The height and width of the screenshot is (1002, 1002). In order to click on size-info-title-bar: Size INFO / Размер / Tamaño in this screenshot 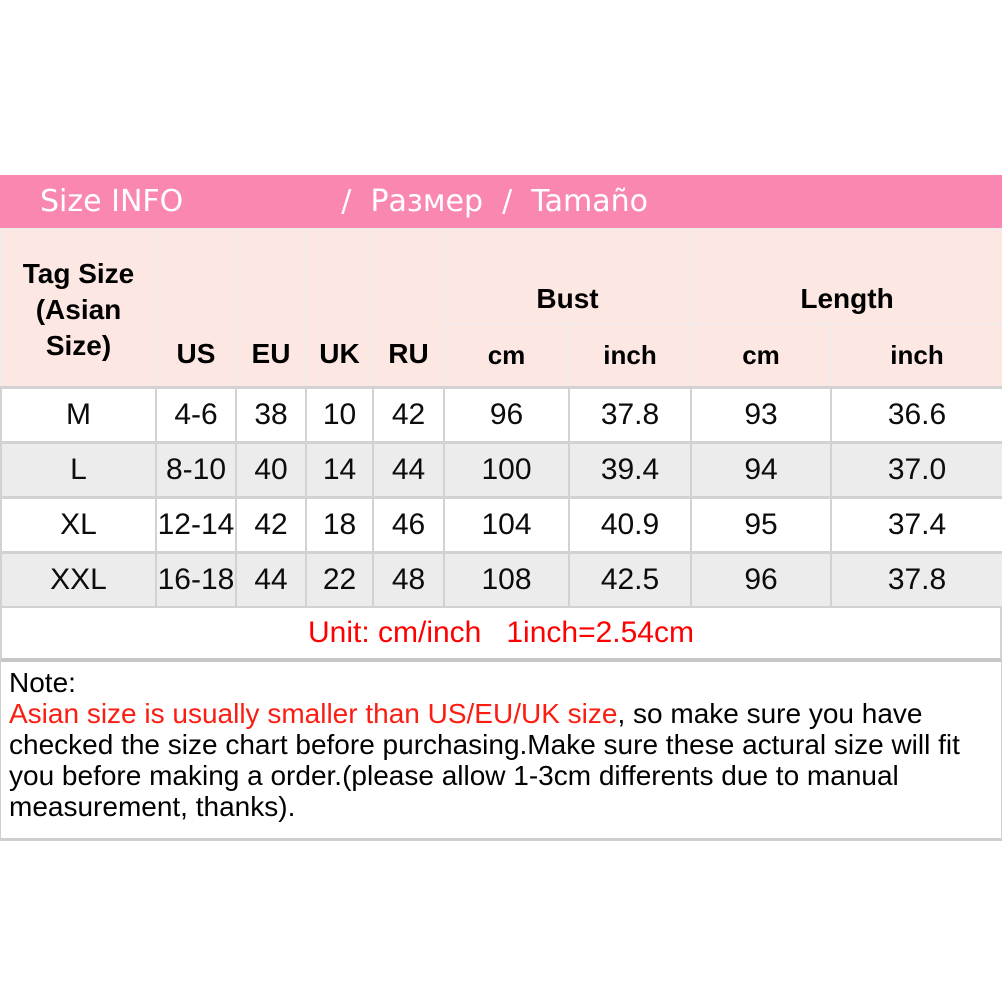, I will do `click(501, 201)`.